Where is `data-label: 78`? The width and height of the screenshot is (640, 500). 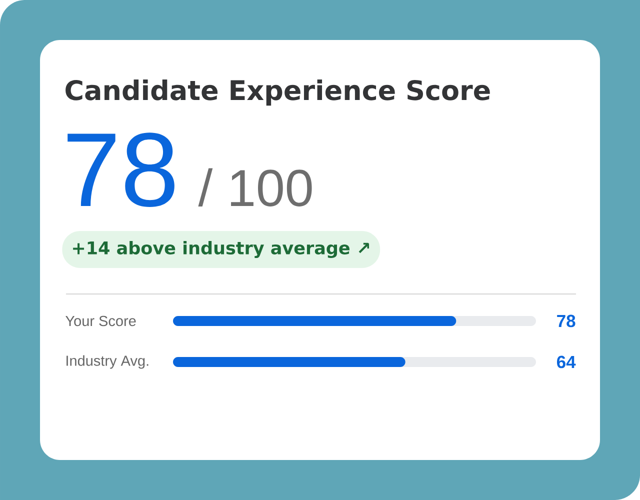
data-label: 78 is located at coordinates (566, 321).